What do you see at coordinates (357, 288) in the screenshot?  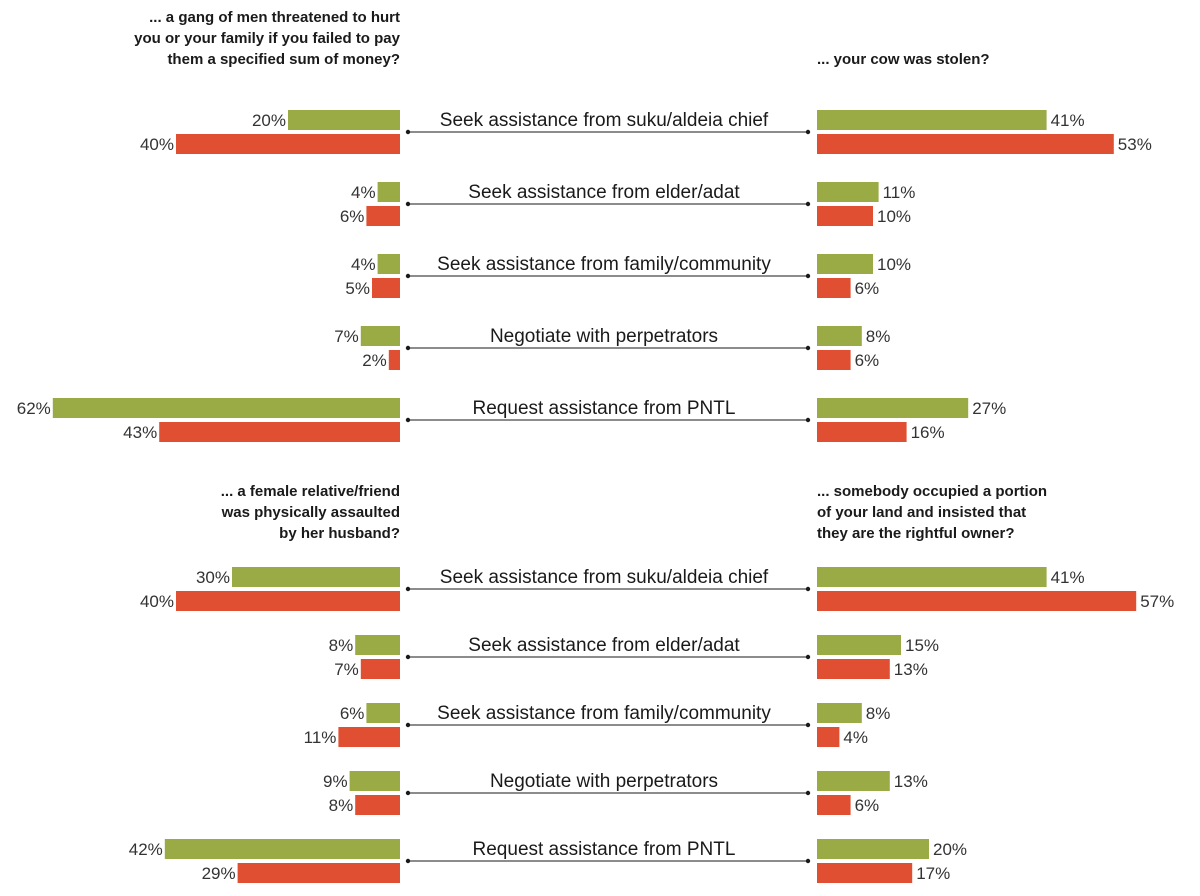 I see `left-value-label: 5%` at bounding box center [357, 288].